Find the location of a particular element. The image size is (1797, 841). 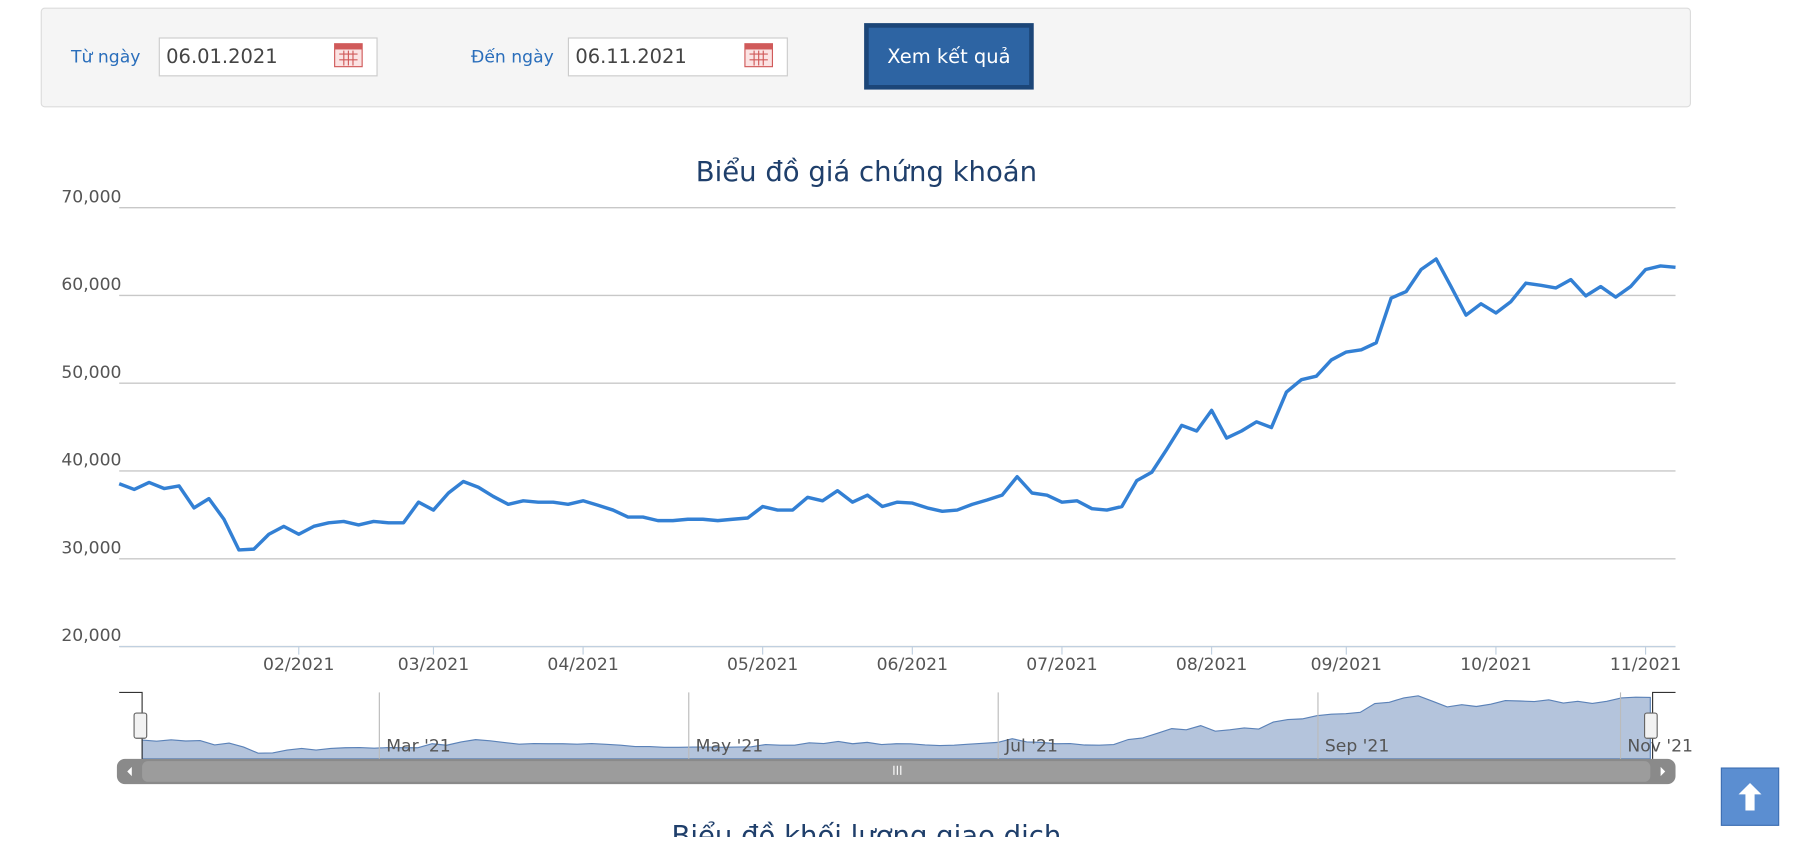

y-tick-label: 40,000 is located at coordinates (91, 461).